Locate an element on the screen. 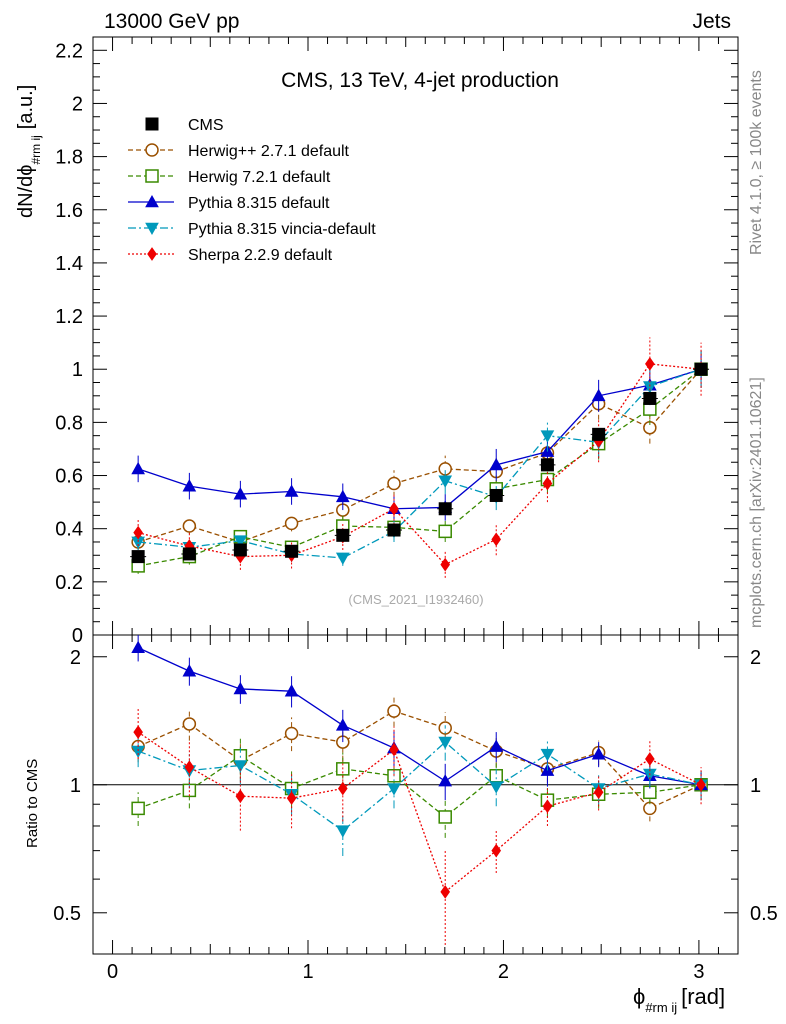  legend-item: Pythia 8.315 vincia-default is located at coordinates (252, 229).